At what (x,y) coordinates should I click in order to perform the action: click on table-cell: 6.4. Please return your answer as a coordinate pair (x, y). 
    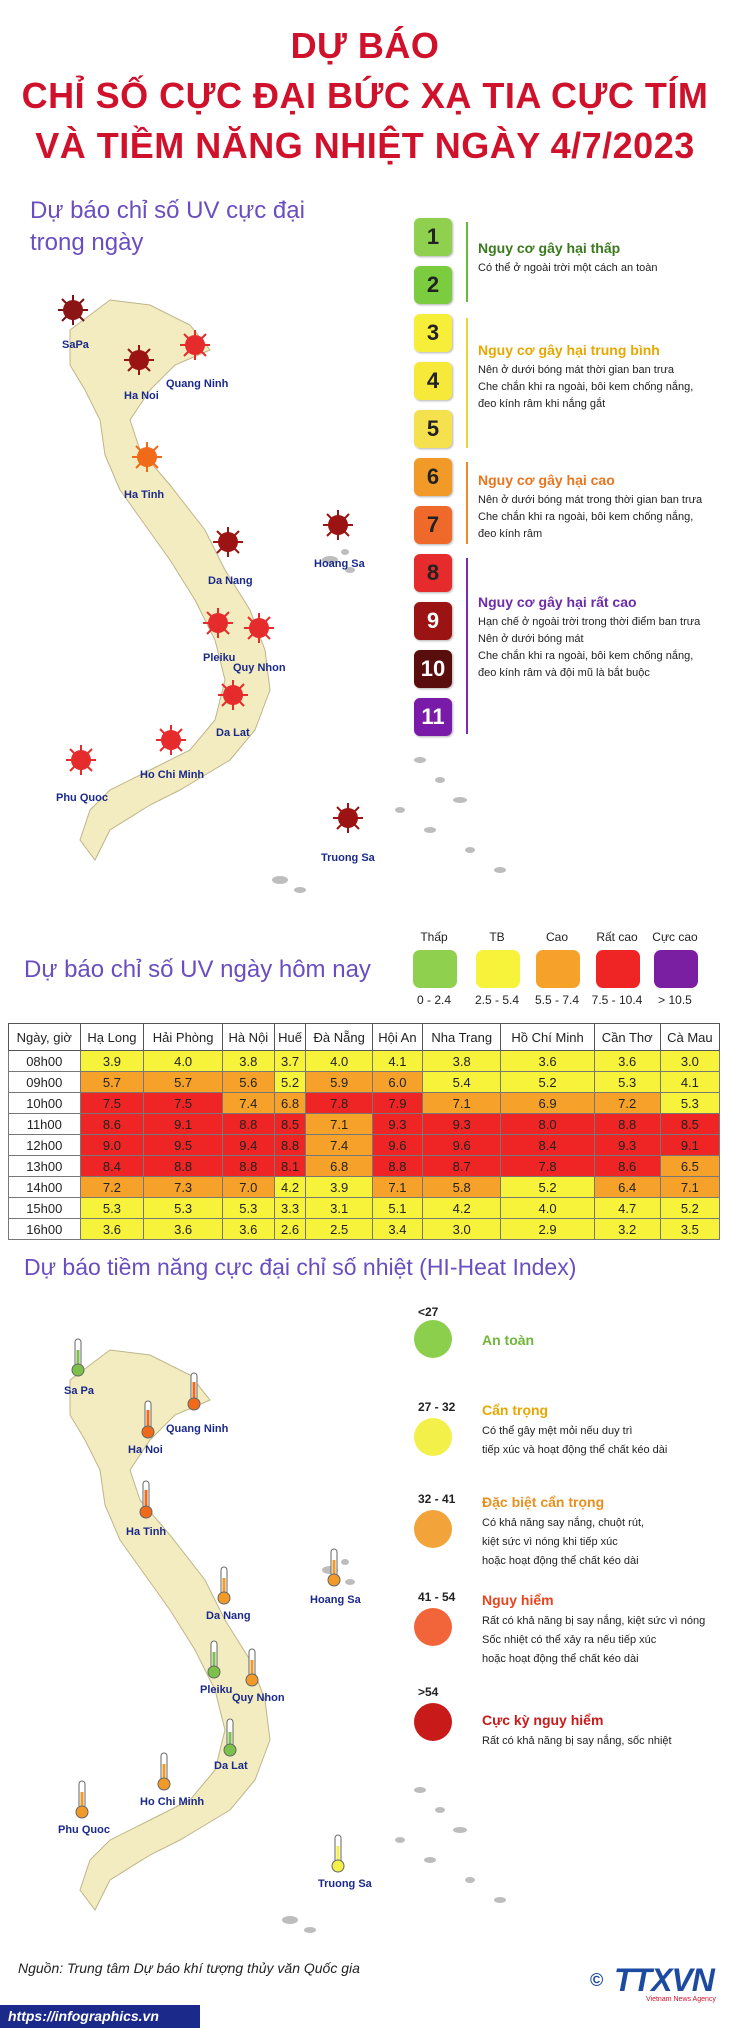
    Looking at the image, I should click on (627, 1187).